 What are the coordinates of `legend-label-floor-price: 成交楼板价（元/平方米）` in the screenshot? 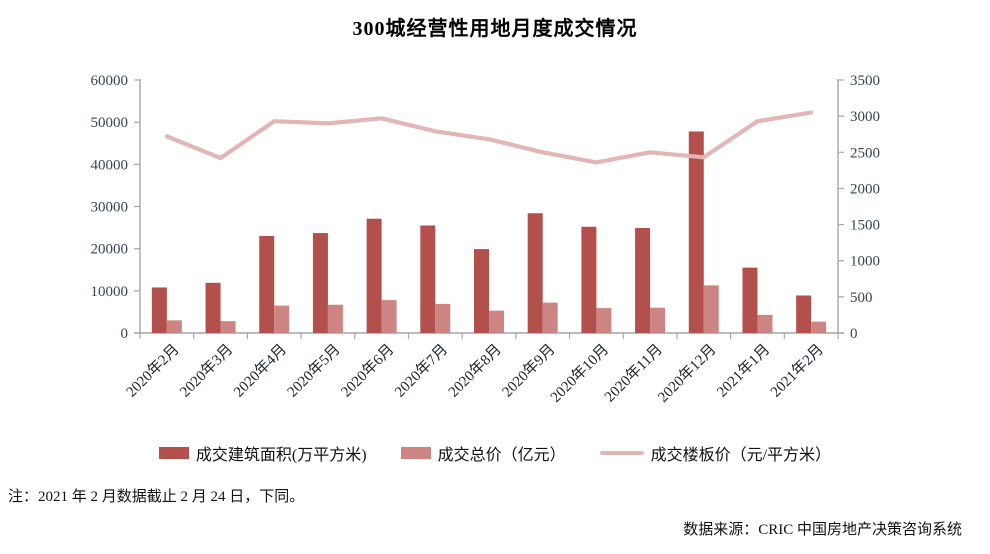 It's located at (741, 455).